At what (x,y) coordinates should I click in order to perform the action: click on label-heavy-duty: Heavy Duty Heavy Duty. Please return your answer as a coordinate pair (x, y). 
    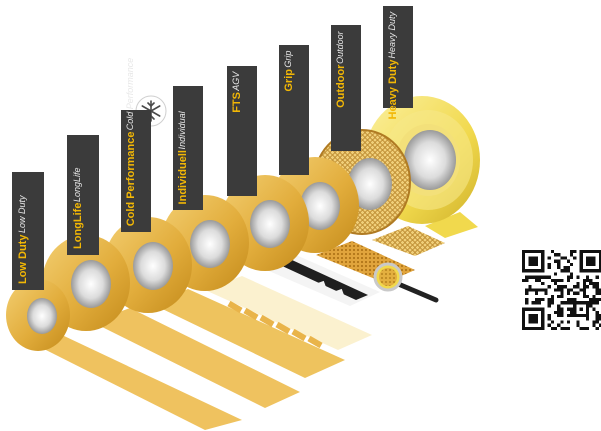
    Looking at the image, I should click on (398, 62).